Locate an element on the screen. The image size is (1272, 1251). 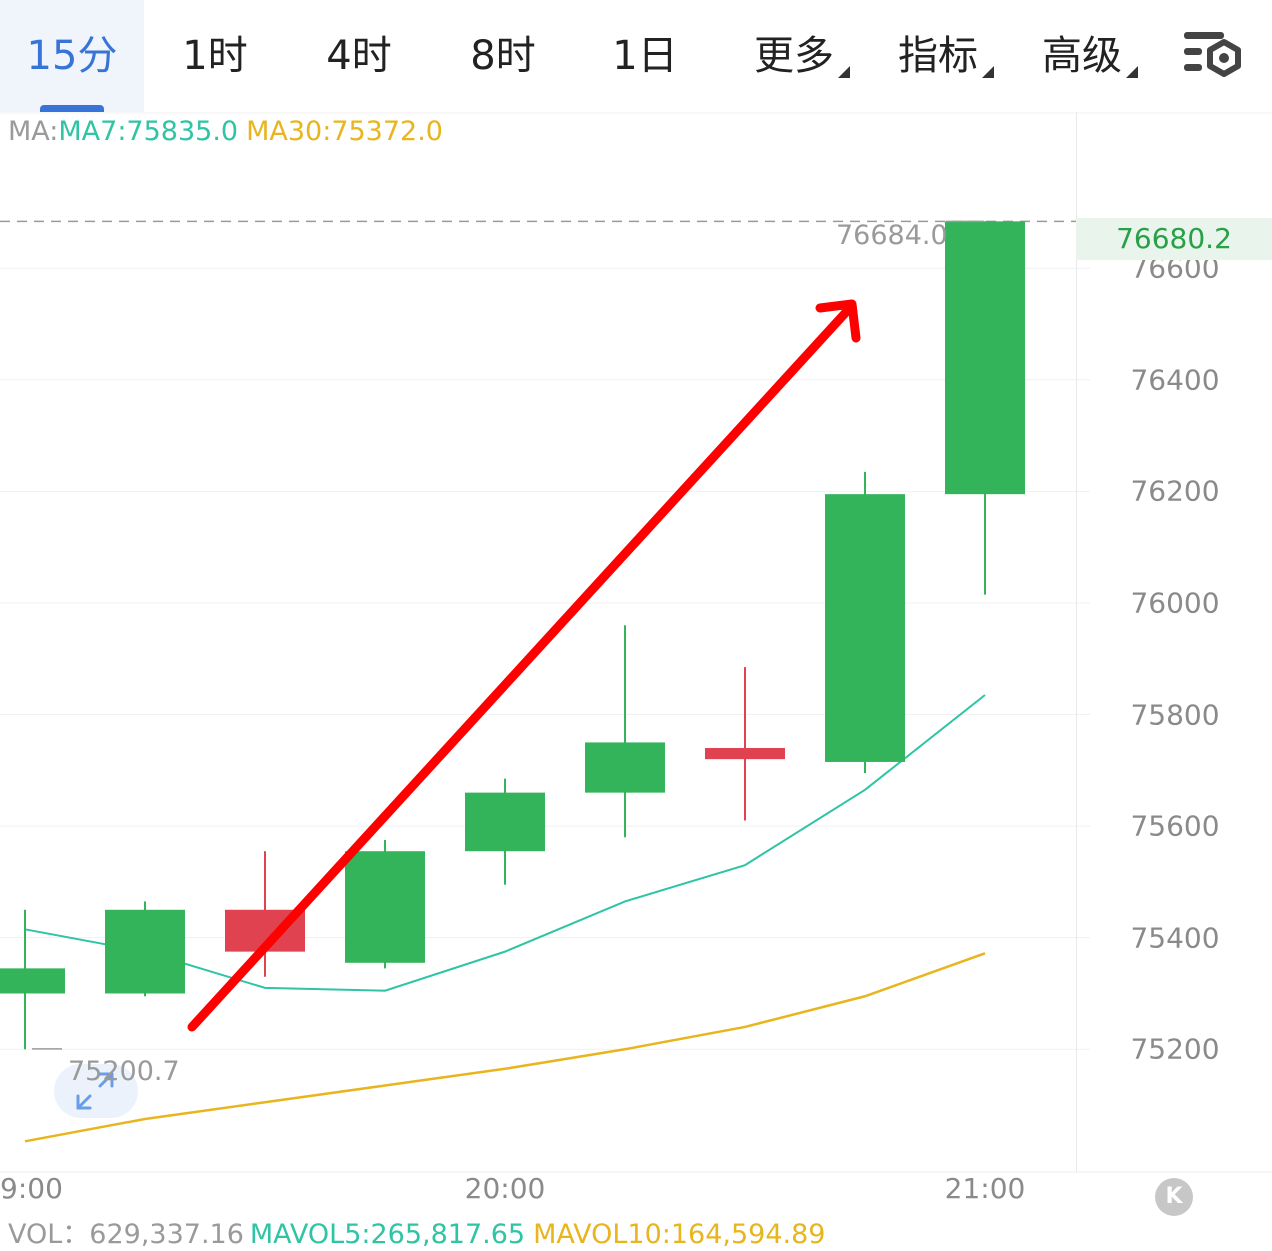
collapse-icon: K is located at coordinates (1174, 1196).